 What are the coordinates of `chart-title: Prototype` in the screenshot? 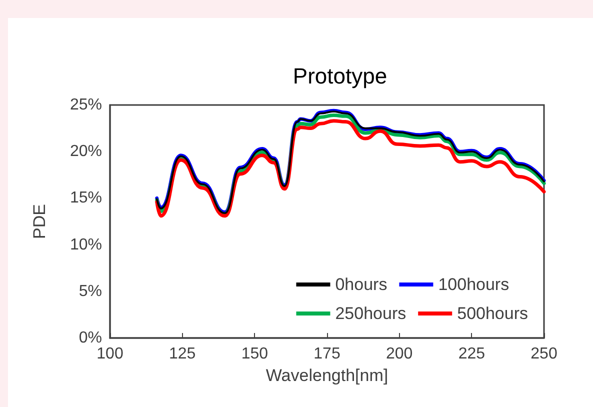 It's located at (340, 76).